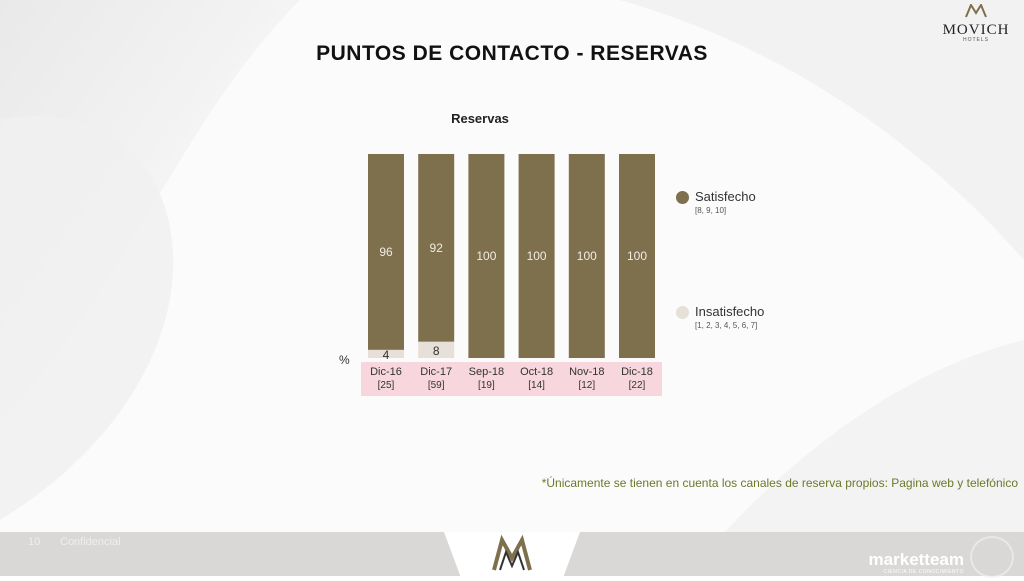  Describe the element at coordinates (923, 572) in the screenshot. I see `marketteam-tagline: CIENCIA DE CONOCIMIENTO` at that location.